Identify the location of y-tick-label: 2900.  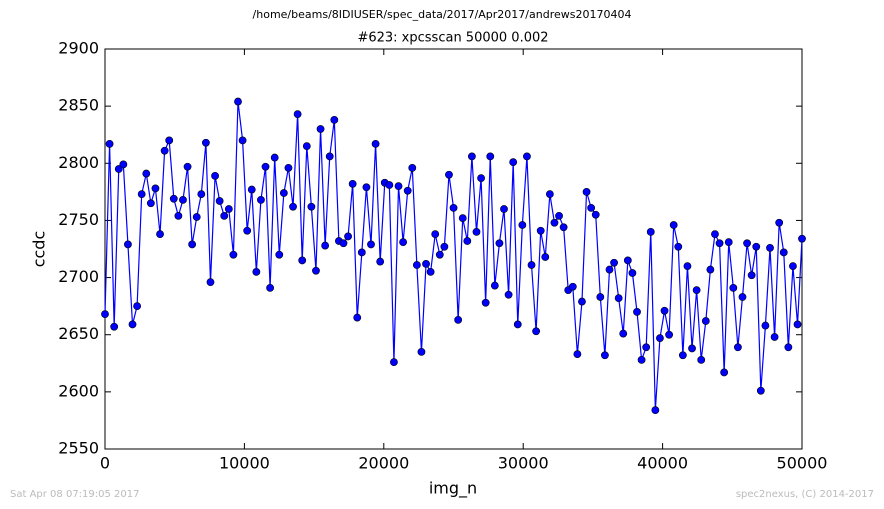
(78, 48).